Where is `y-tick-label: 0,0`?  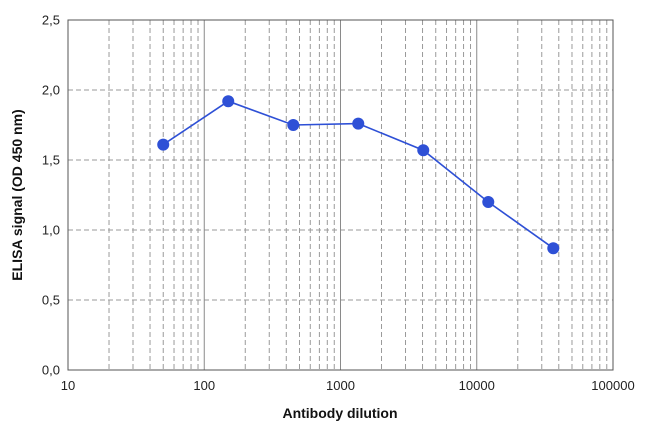
y-tick-label: 0,0 is located at coordinates (51, 370).